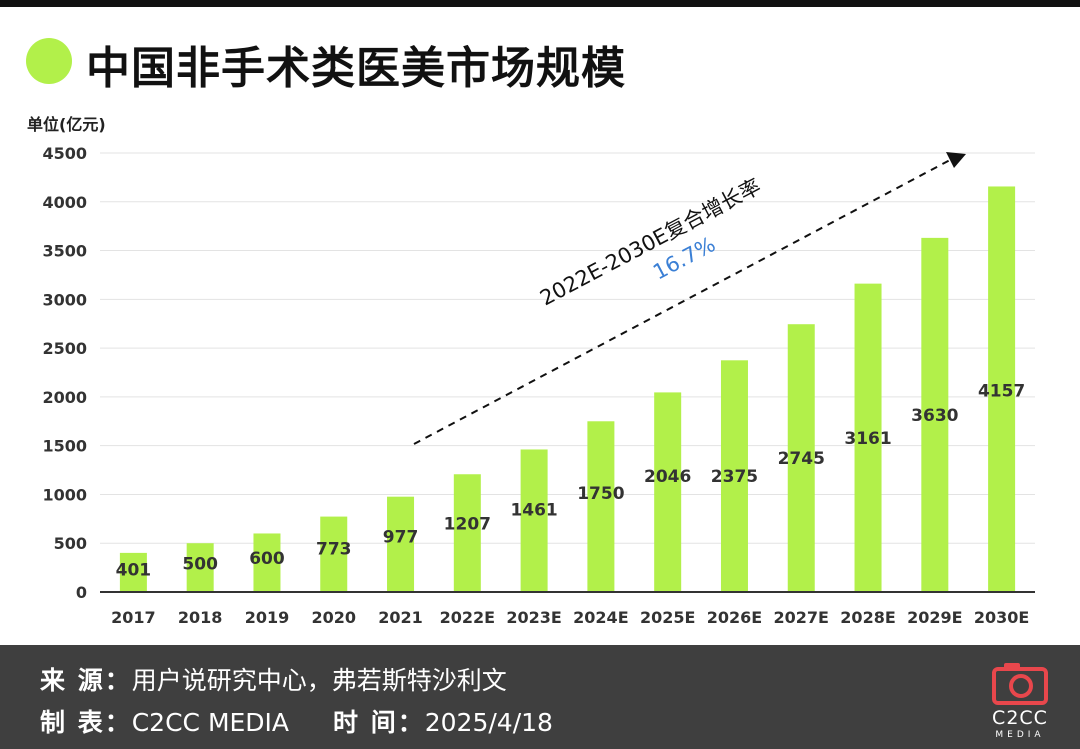 The image size is (1080, 749). Describe the element at coordinates (64, 446) in the screenshot. I see `y-tick-label: 1500` at that location.